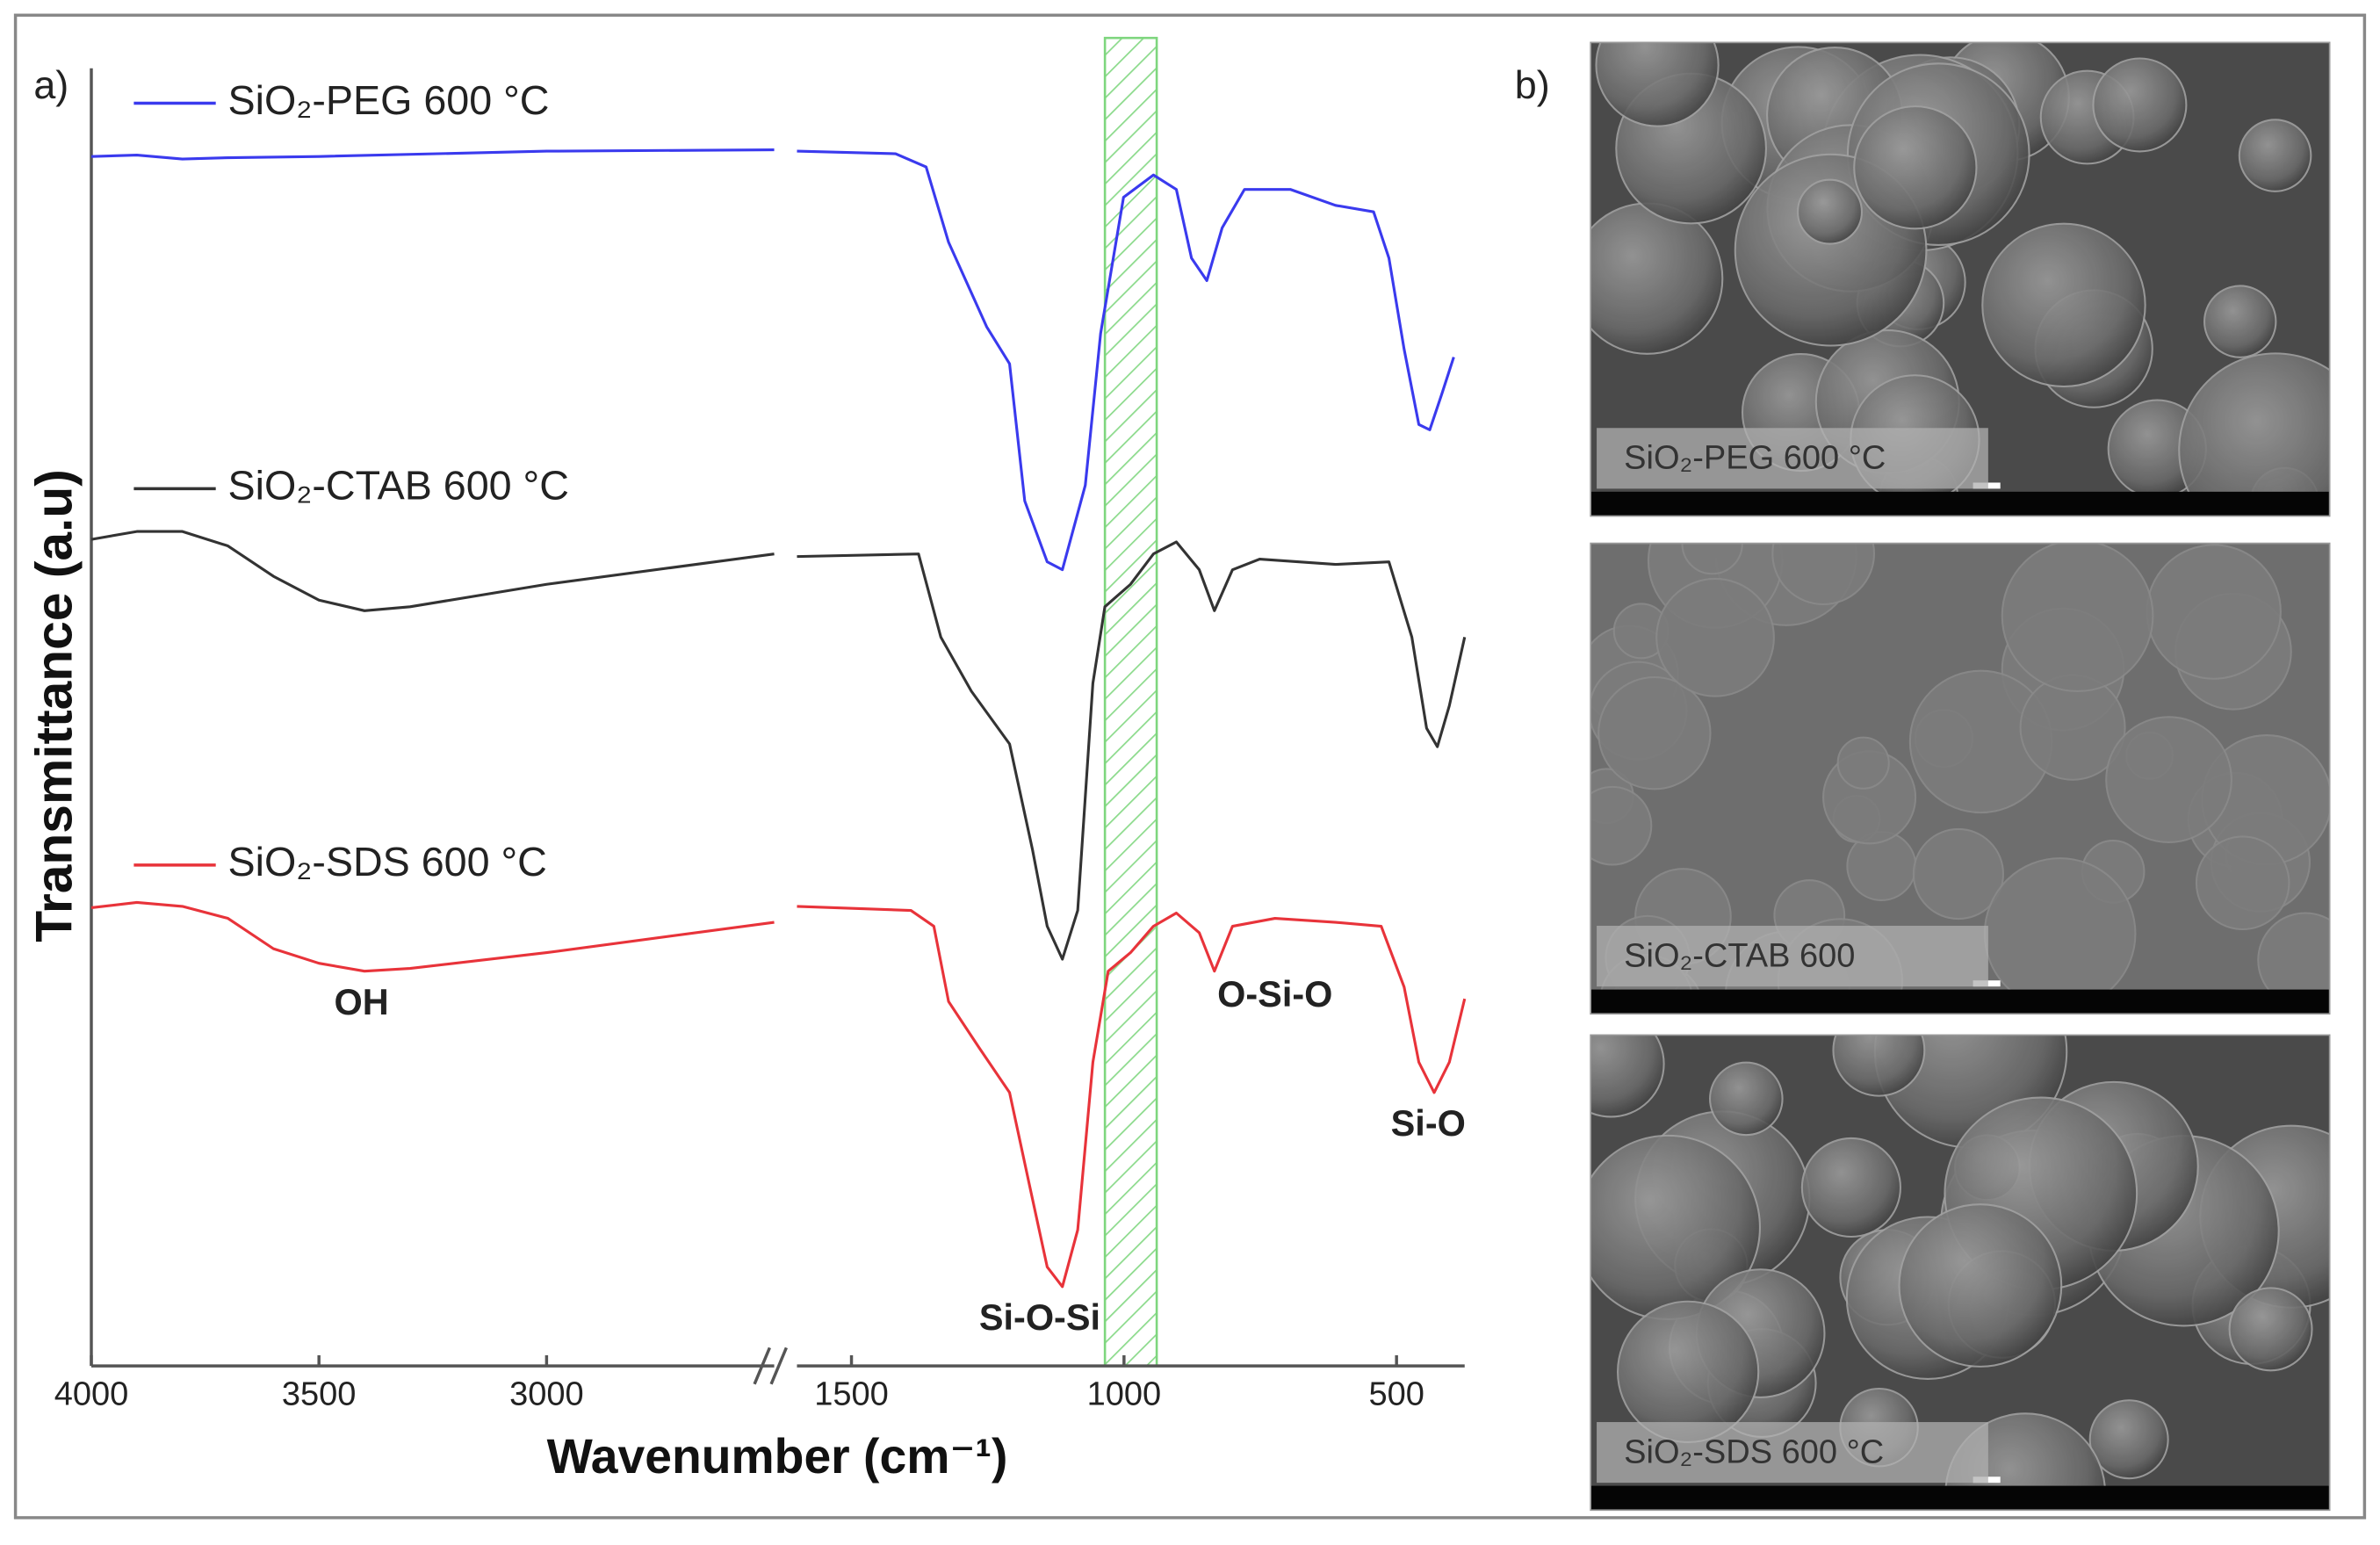  I want to click on sem-label: SiO₂-PEG 600 °C, so click(1755, 458).